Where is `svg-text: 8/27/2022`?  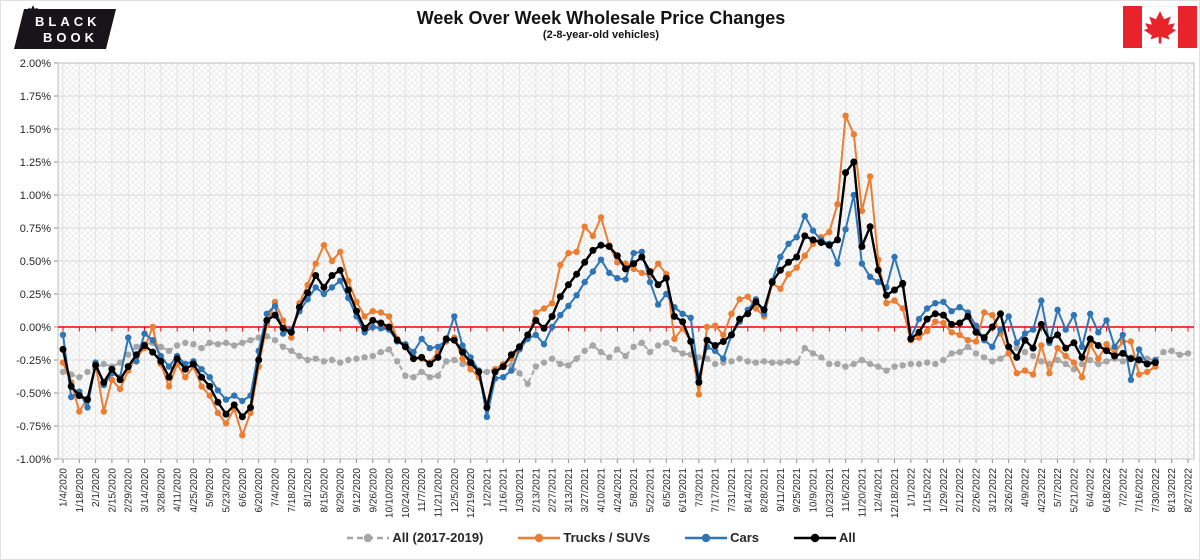
svg-text: 8/27/2022 is located at coordinates (1189, 490).